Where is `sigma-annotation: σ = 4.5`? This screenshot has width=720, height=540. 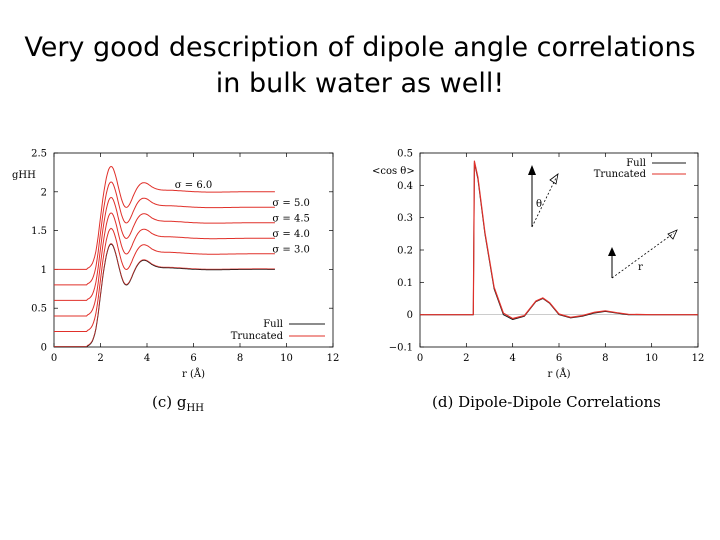 sigma-annotation: σ = 4.5 is located at coordinates (290, 218).